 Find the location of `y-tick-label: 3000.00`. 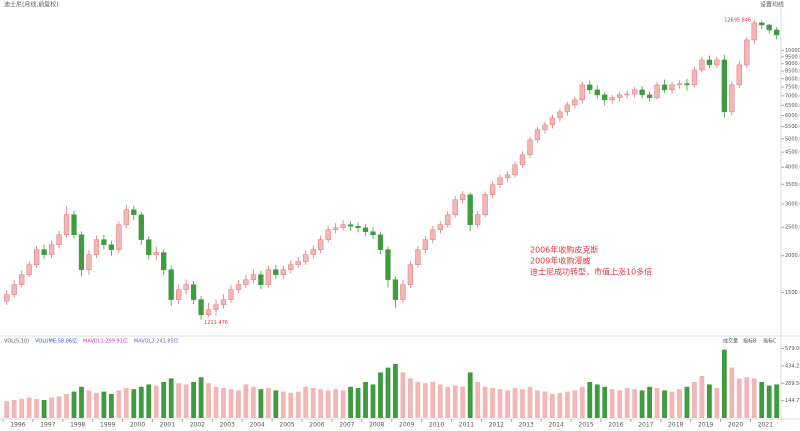

y-tick-label: 3000.00 is located at coordinates (792, 204).